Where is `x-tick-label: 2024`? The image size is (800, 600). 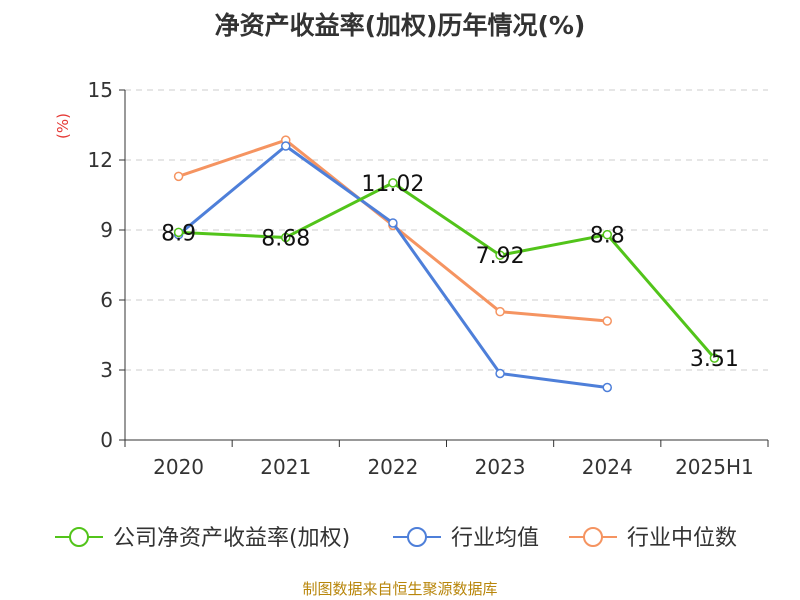
x-tick-label: 2024 is located at coordinates (607, 467).